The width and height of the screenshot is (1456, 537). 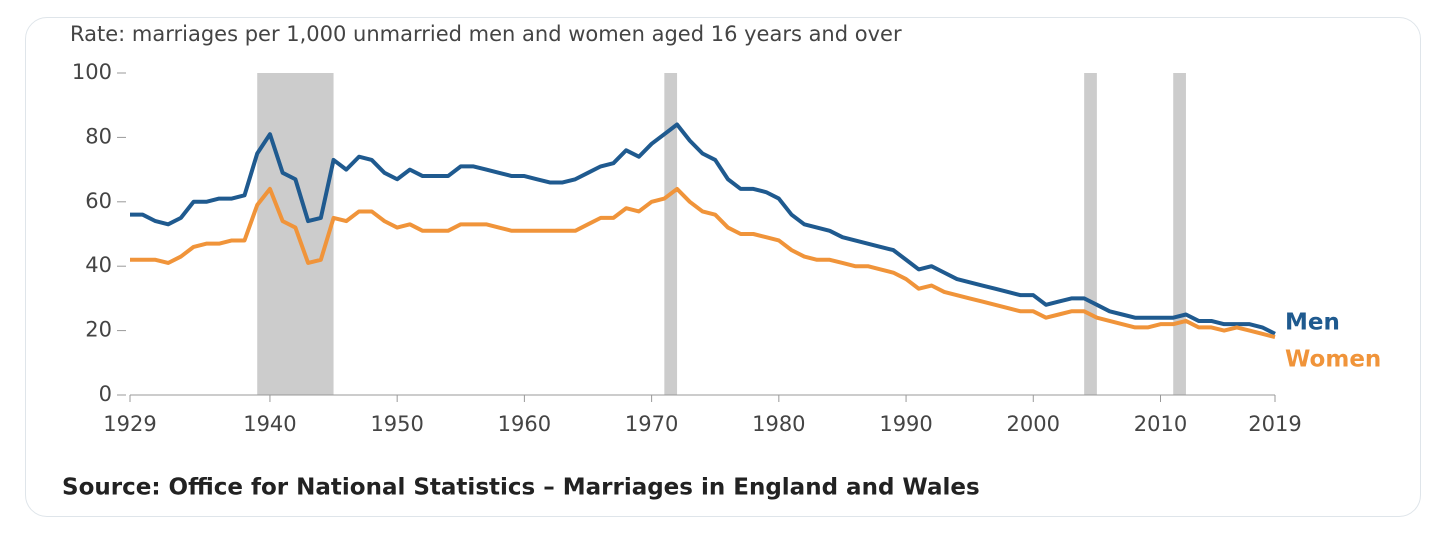 I want to click on x-tick-label: 1960, so click(x=524, y=424).